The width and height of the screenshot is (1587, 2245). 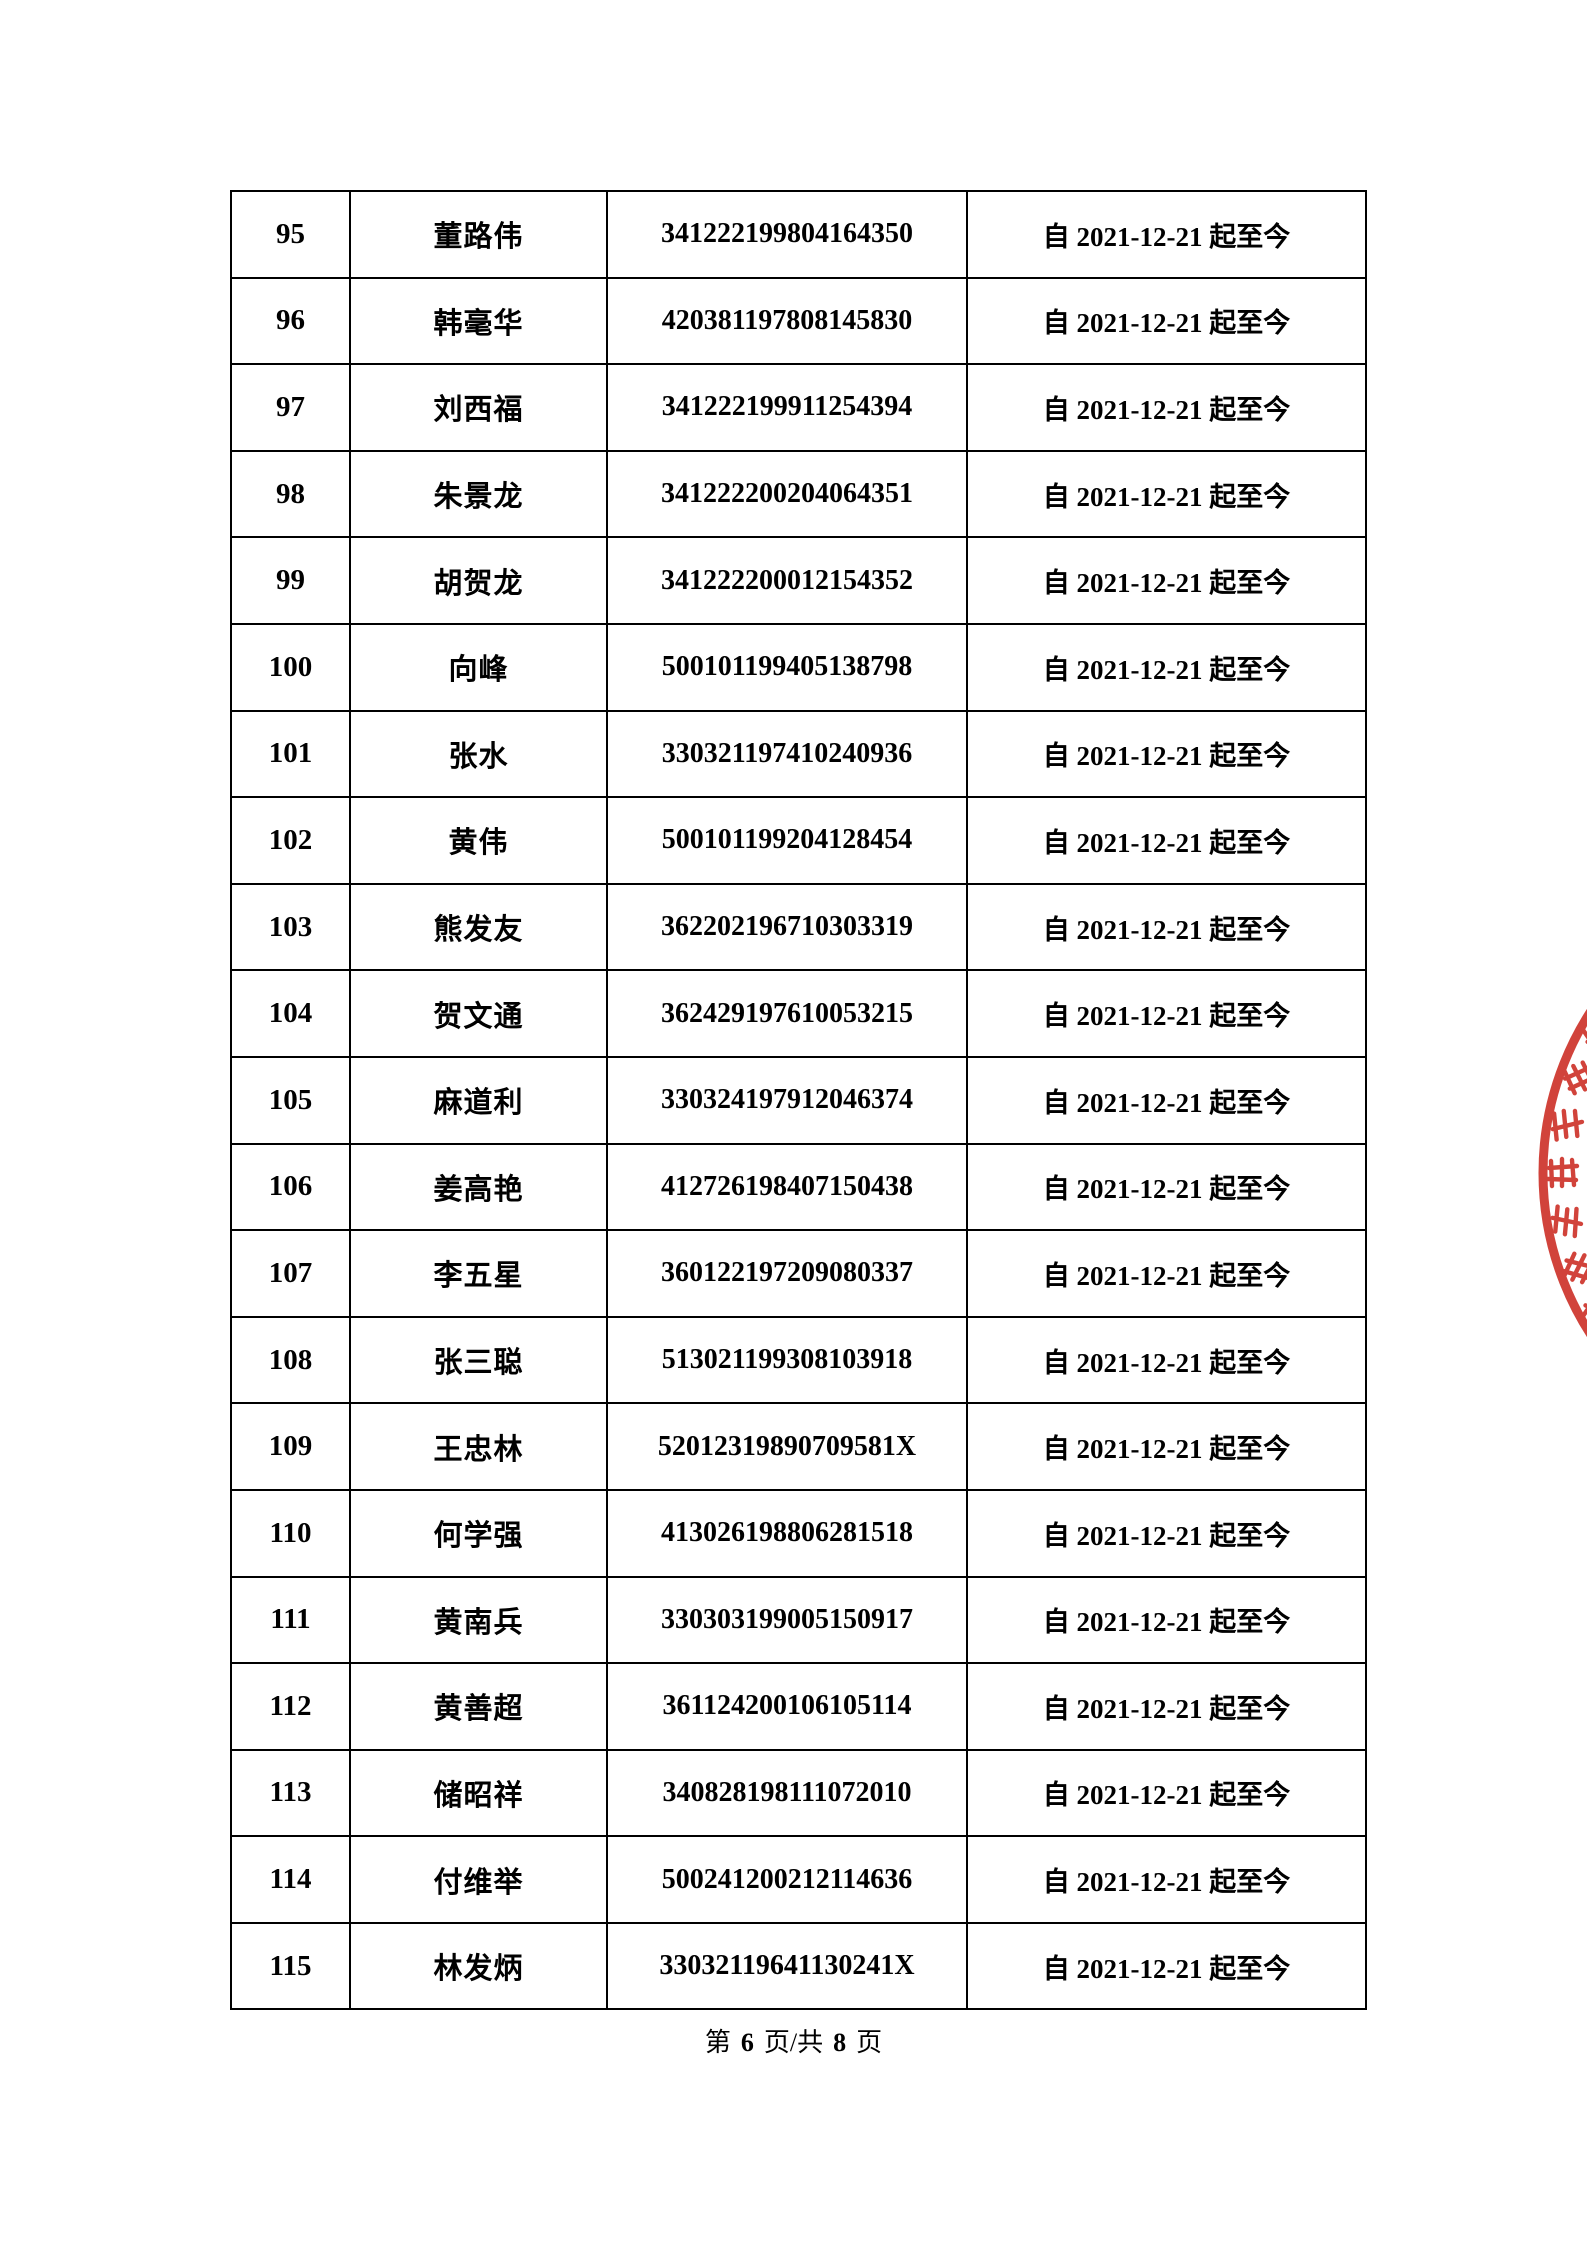 I want to click on row-number-cell: 112, so click(x=290, y=1706).